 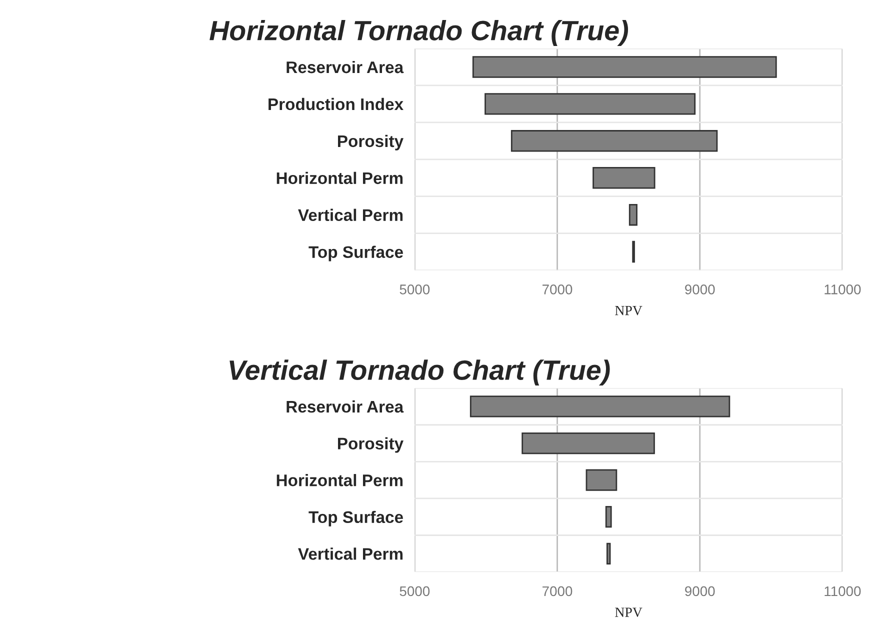 I want to click on y-tick-label: Production Index, so click(x=336, y=104).